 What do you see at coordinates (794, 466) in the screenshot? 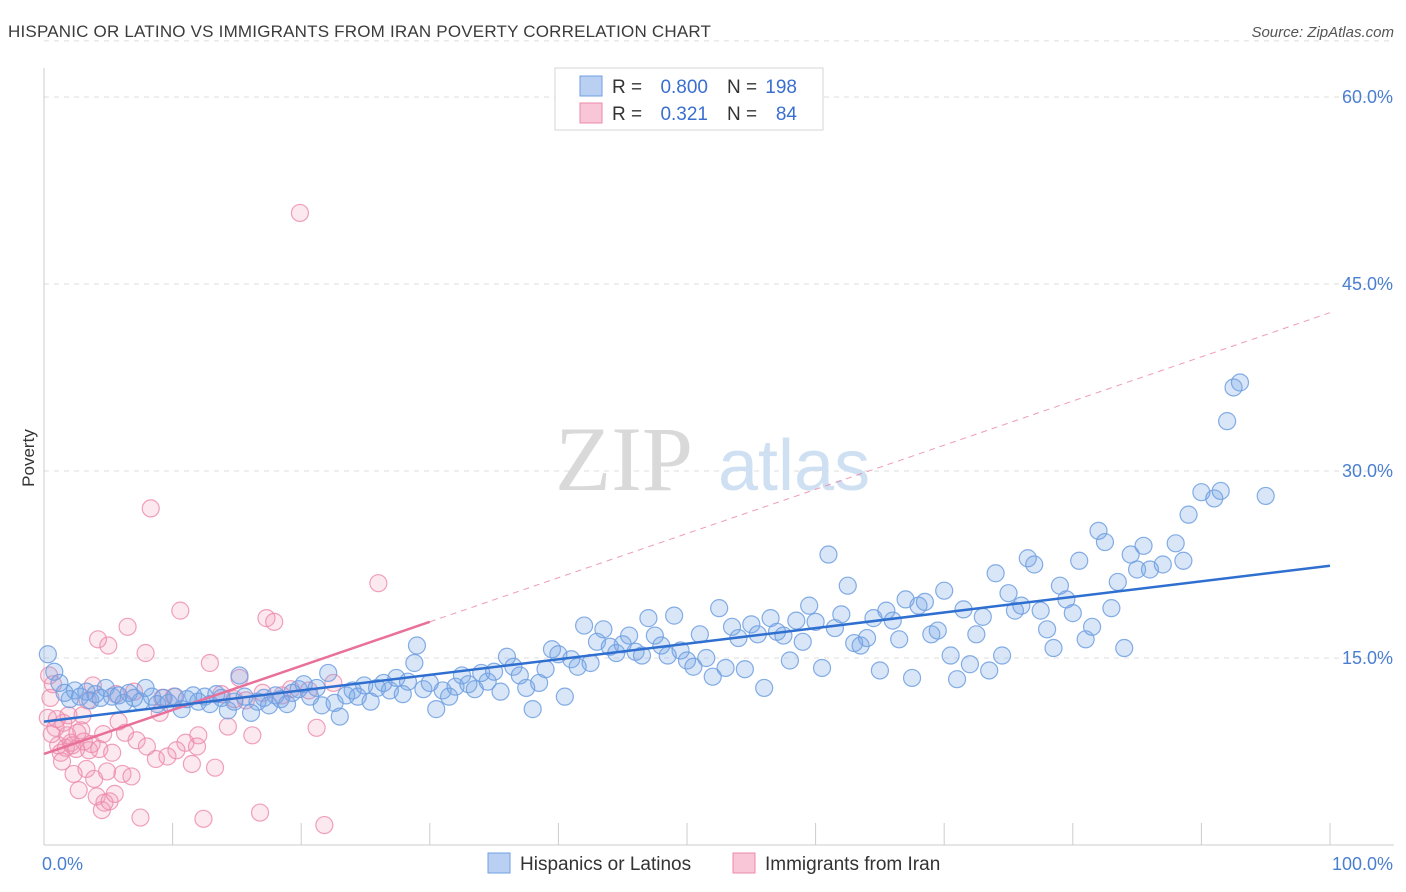
I see `watermark-atlas: atlas` at bounding box center [794, 466].